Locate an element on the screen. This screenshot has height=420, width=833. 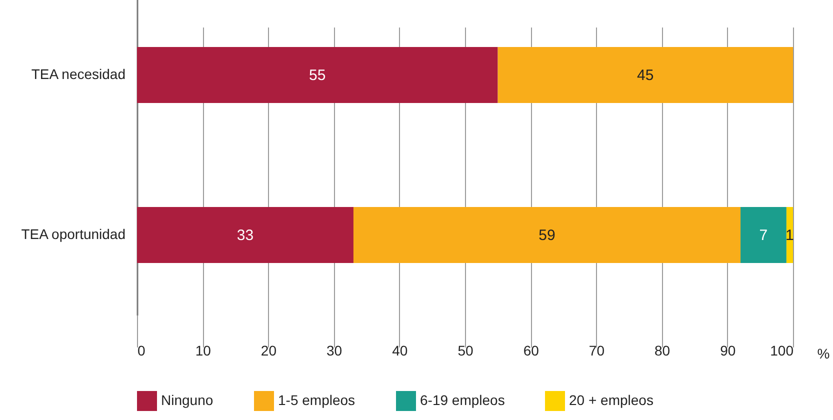
x-tick-label: 60 is located at coordinates (531, 350).